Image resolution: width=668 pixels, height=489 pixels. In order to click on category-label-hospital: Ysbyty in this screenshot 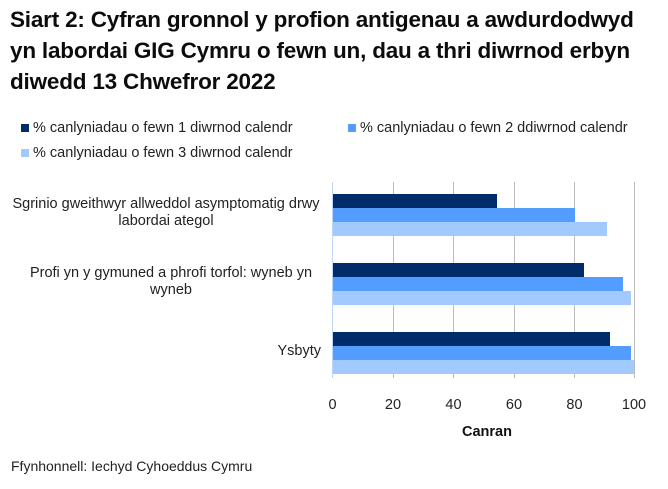, I will do `click(299, 351)`.